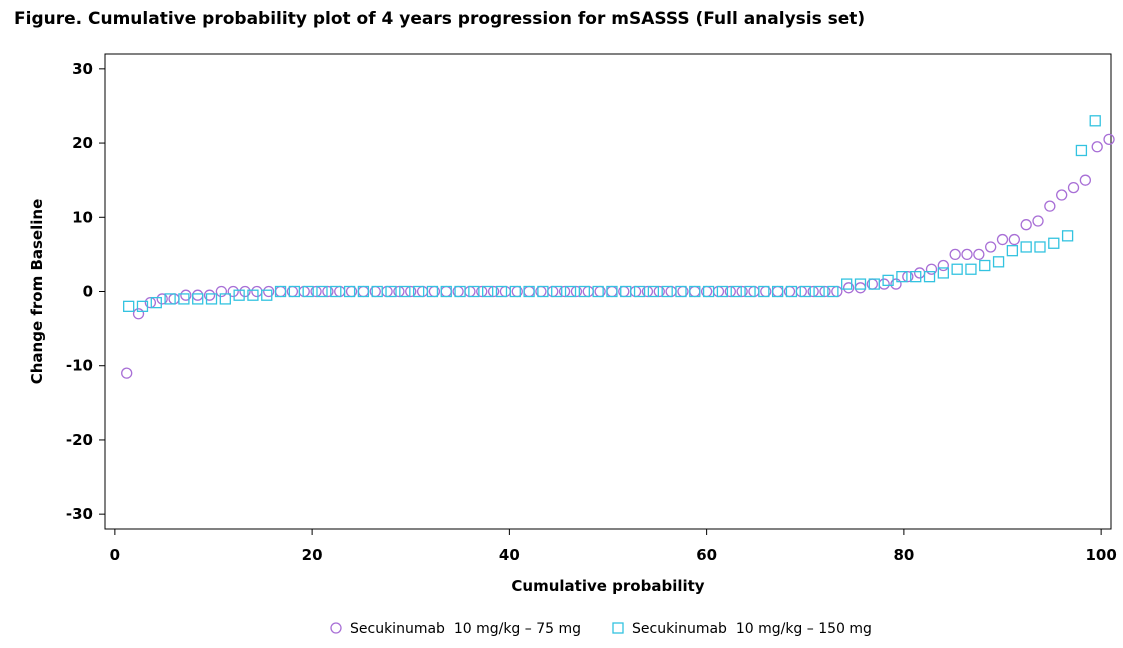 The image size is (1123, 648). I want to click on x-tick-label: 100, so click(1100, 555).